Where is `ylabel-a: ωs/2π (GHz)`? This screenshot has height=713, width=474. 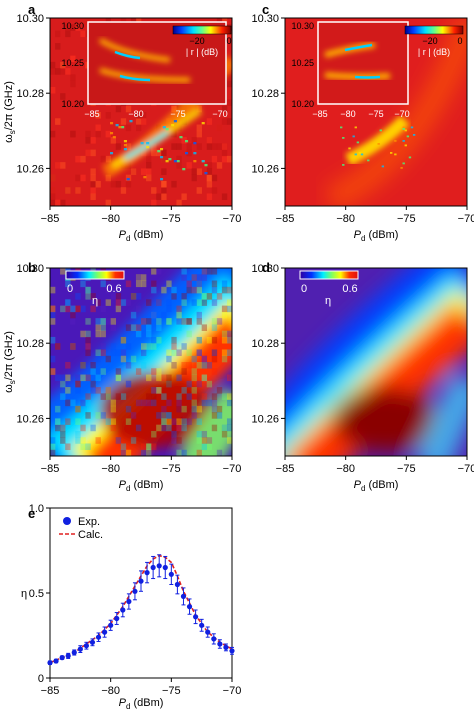 ylabel-a: ωs/2π (GHz) is located at coordinates (10, 112).